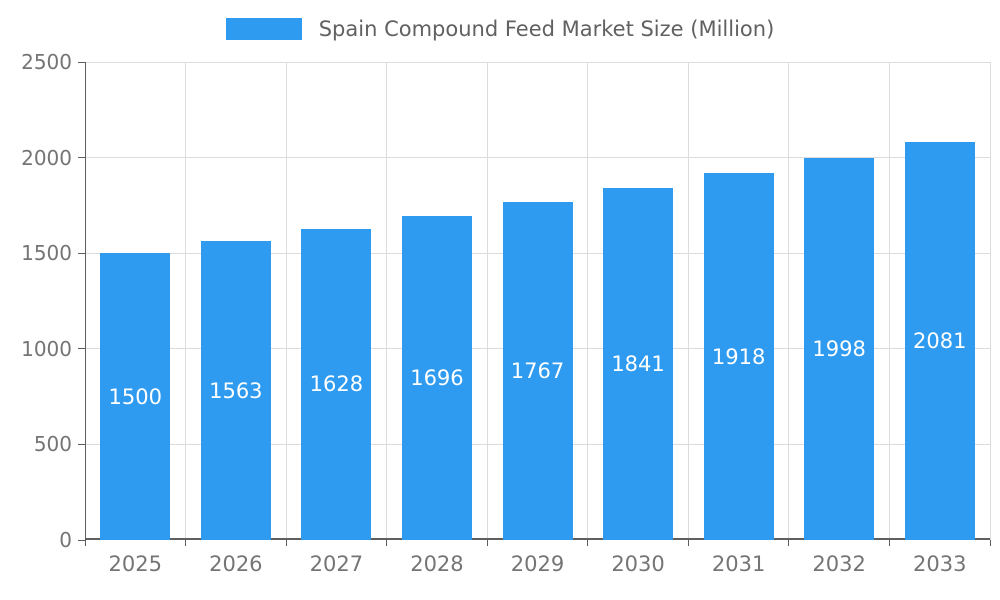 This screenshot has height=600, width=1000. What do you see at coordinates (46, 157) in the screenshot?
I see `y-tick-label: 2000` at bounding box center [46, 157].